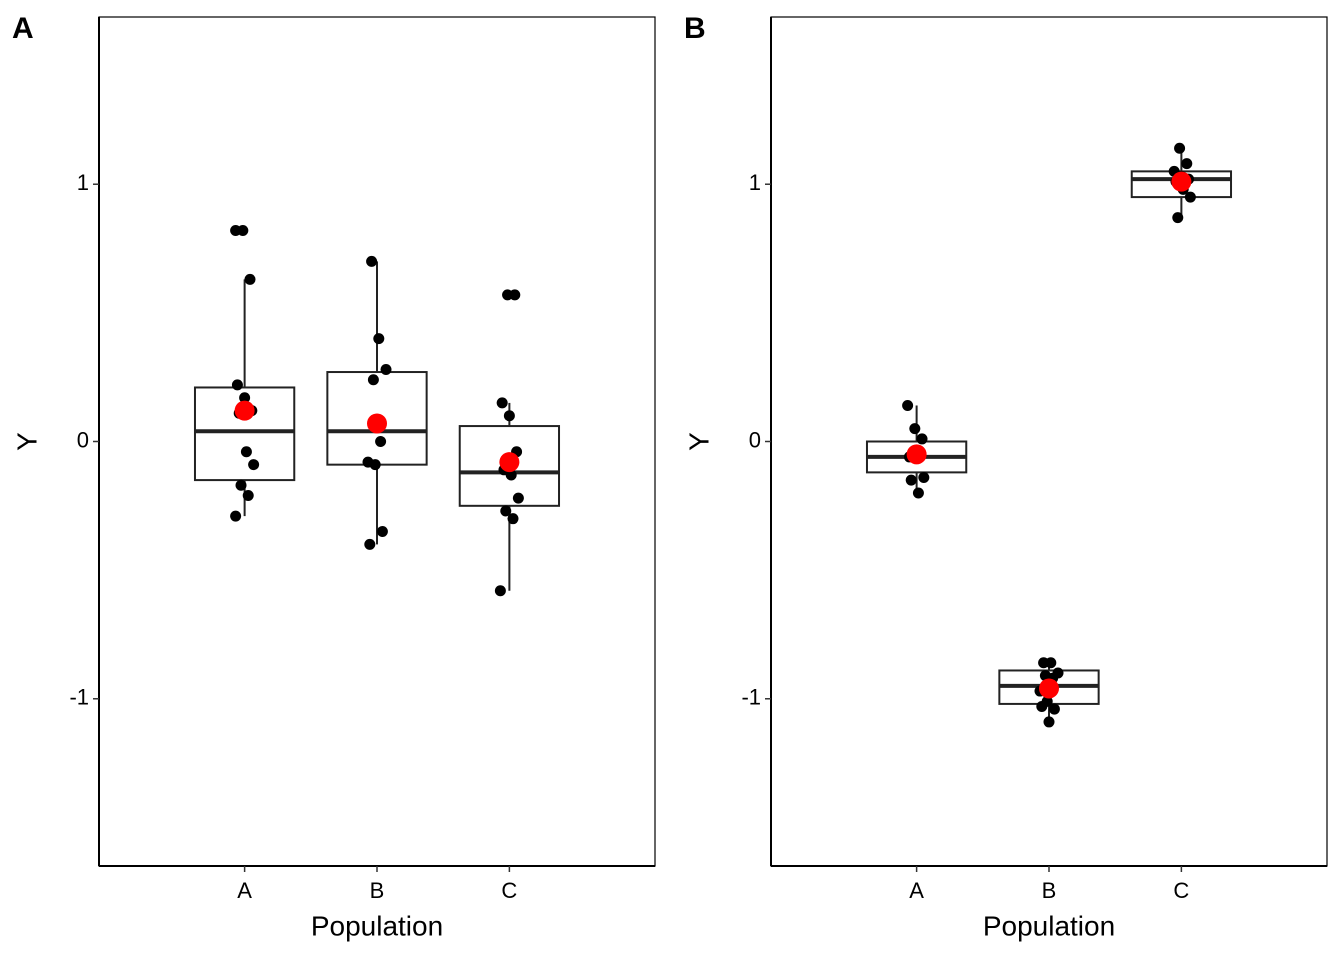 This screenshot has width=1344, height=960. I want to click on panel-tag: A, so click(23, 28).